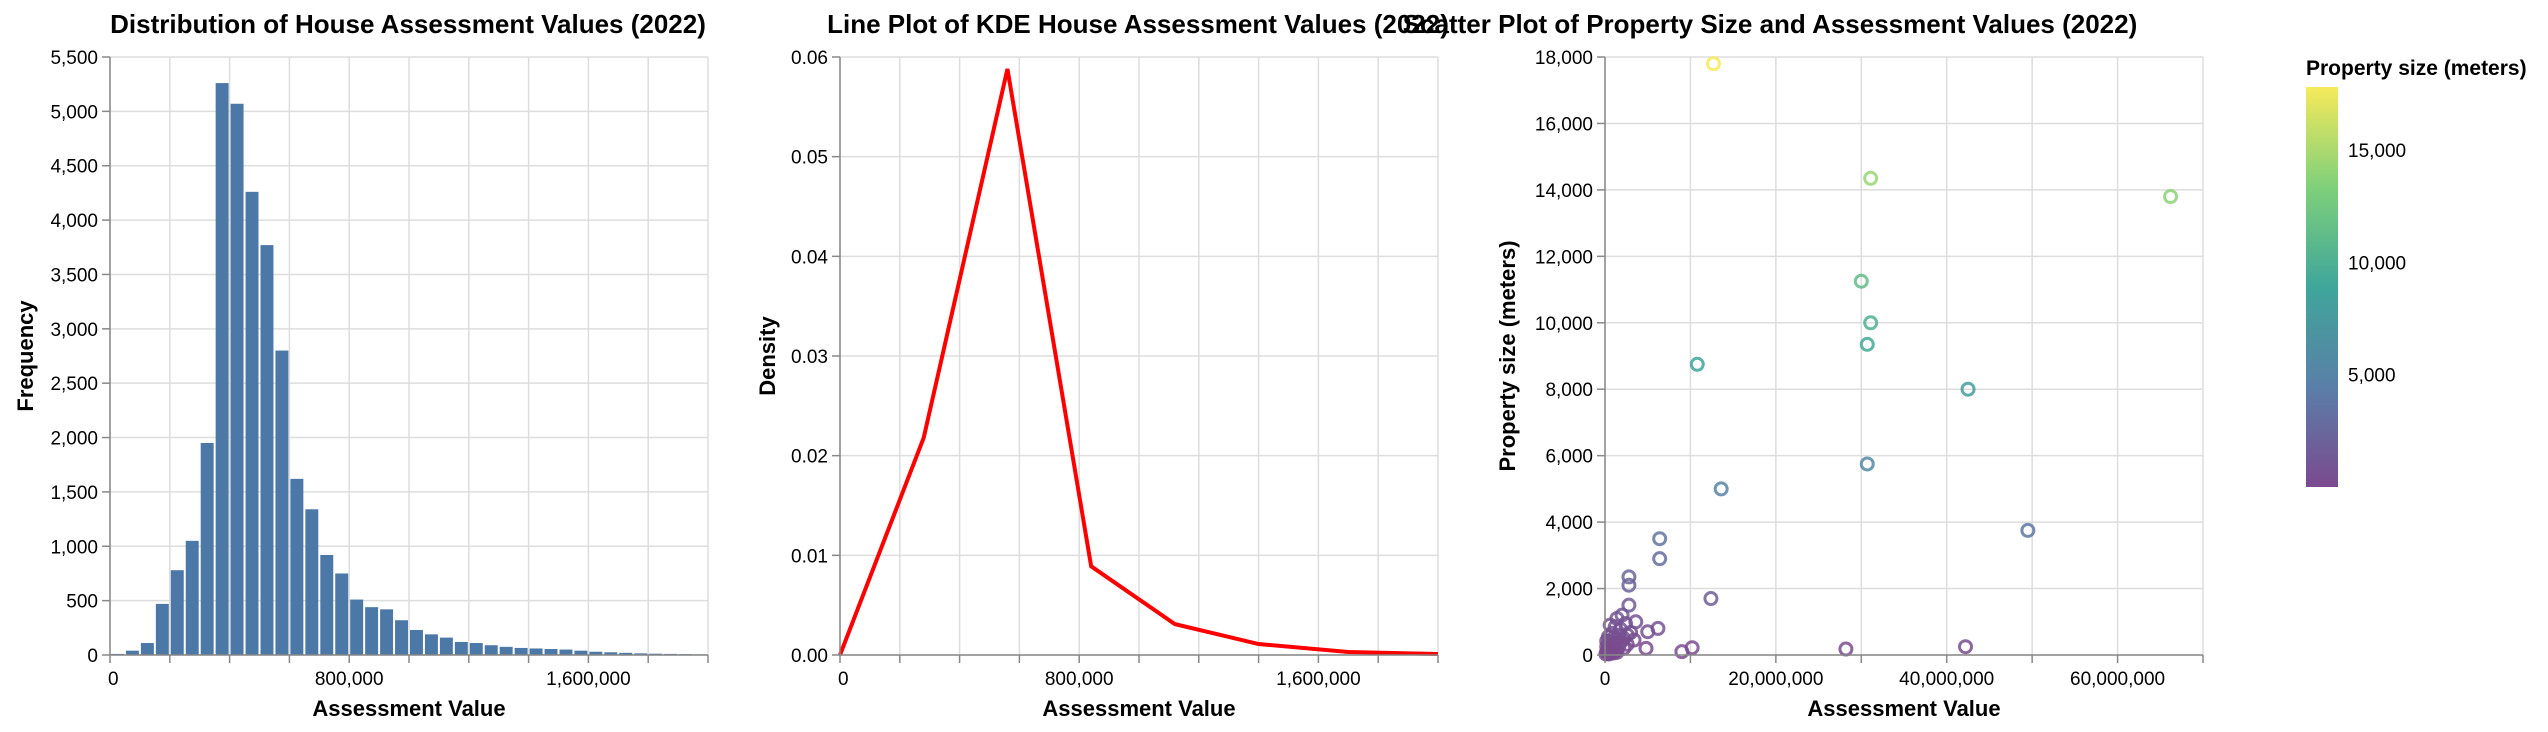 Image resolution: width=2548 pixels, height=732 pixels. Describe the element at coordinates (1564, 257) in the screenshot. I see `y-tick-label: 12,000` at that location.